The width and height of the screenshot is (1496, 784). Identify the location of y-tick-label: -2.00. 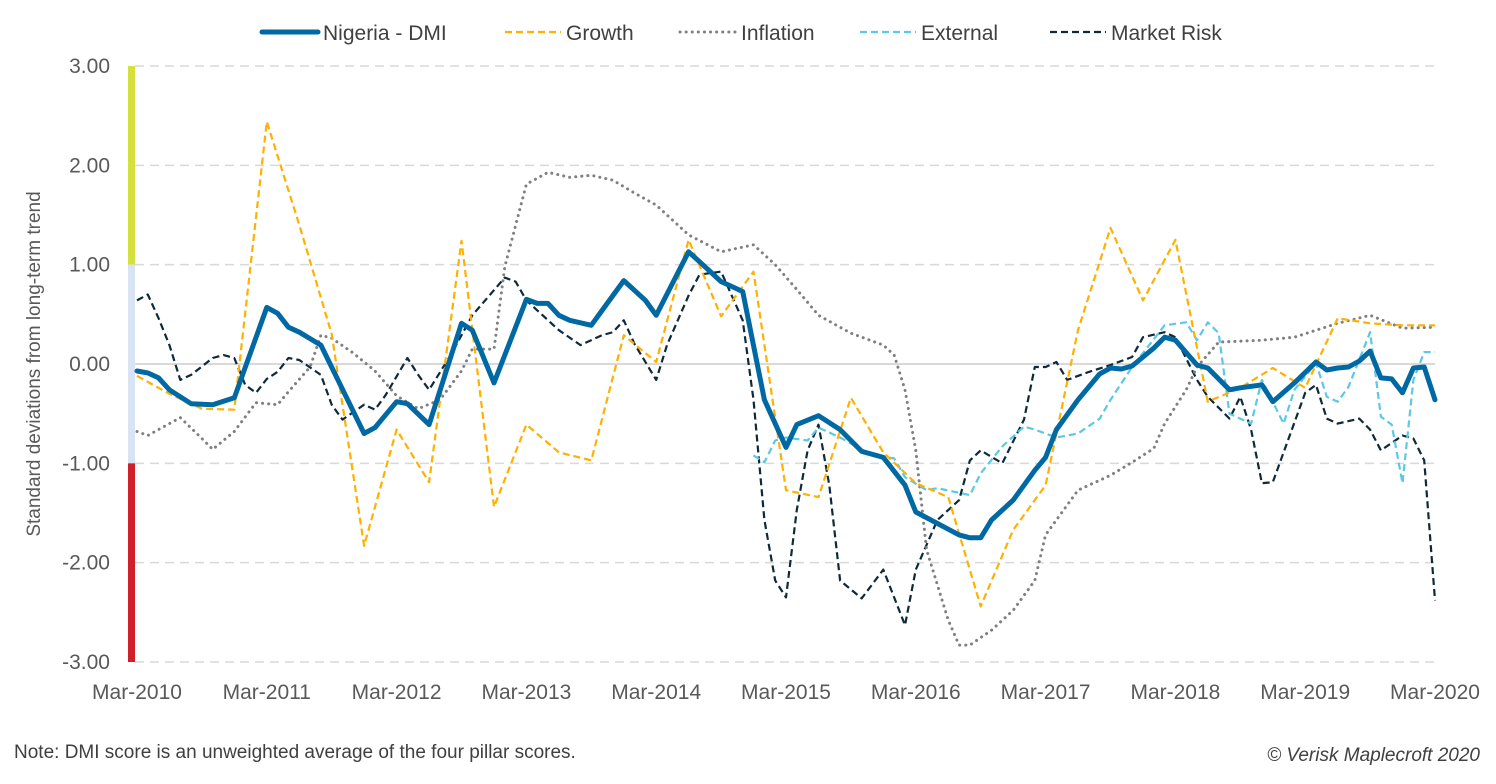
(86, 563).